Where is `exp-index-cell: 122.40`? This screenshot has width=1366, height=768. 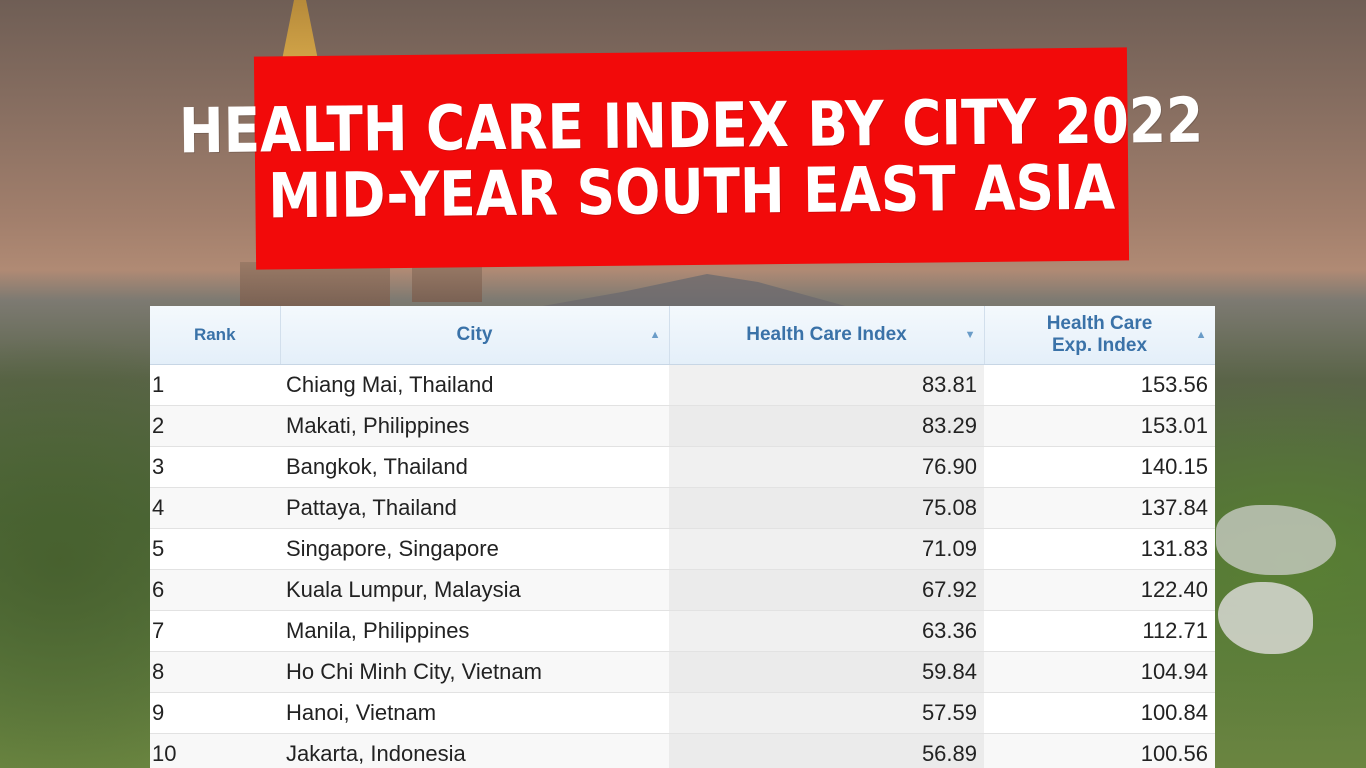
exp-index-cell: 122.40 is located at coordinates (1099, 590).